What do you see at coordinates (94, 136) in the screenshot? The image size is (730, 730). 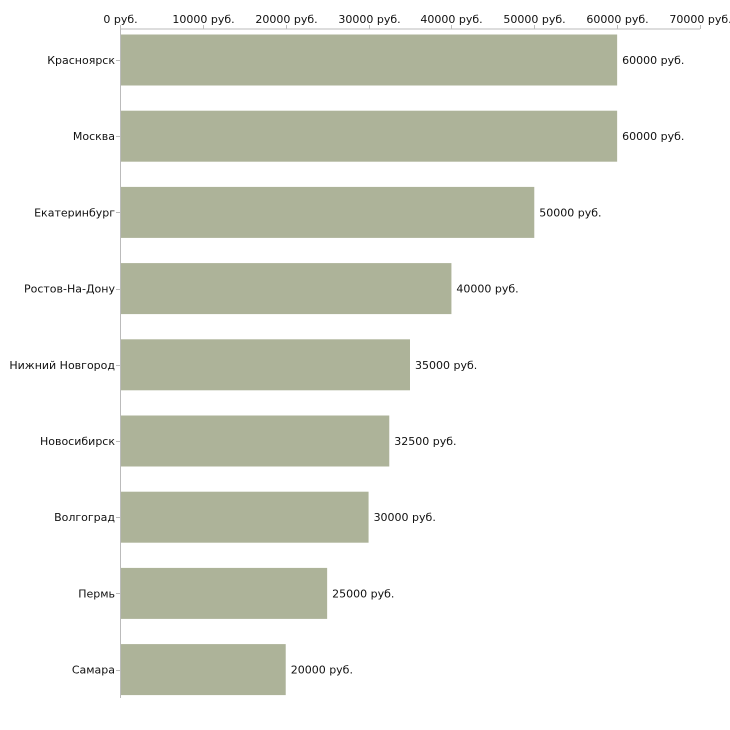 I see `category-label: Москва` at bounding box center [94, 136].